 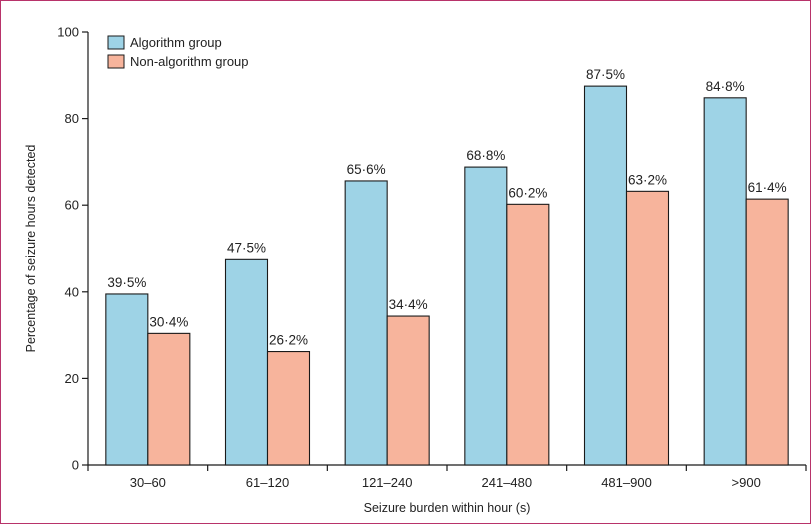 I want to click on y-tick-label: 100, so click(x=68, y=32).